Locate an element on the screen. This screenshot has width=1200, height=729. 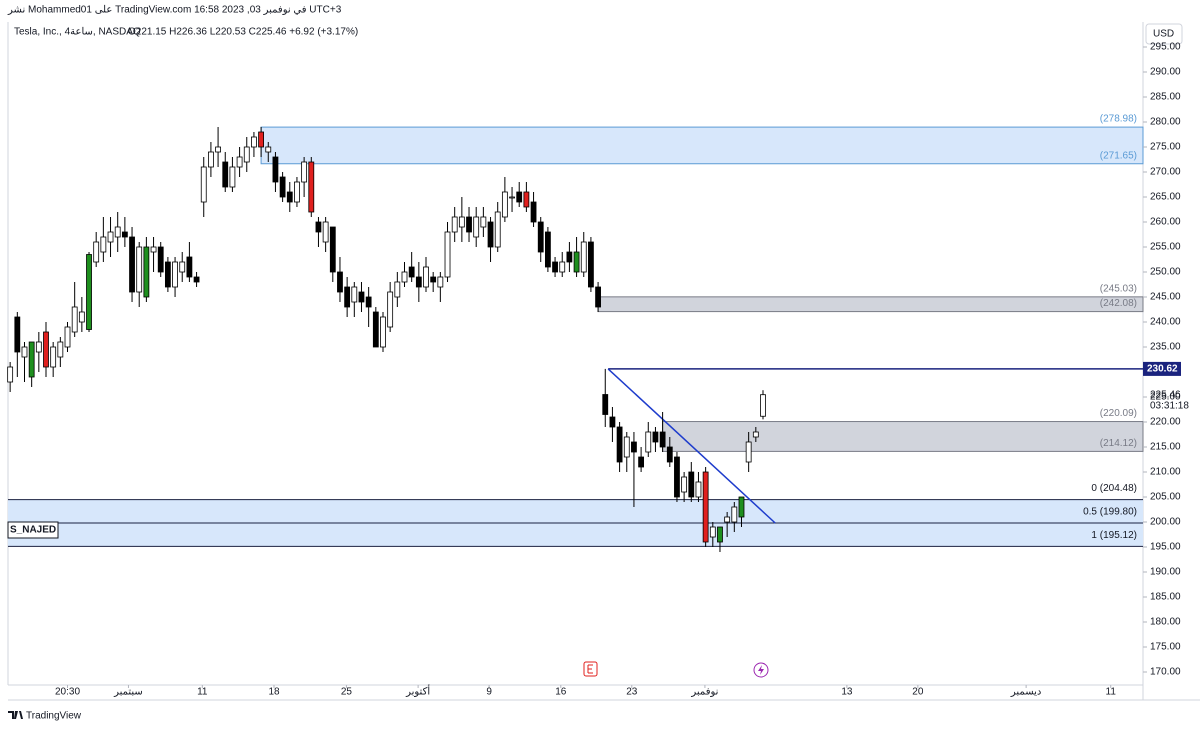
x-tick-label: 18 is located at coordinates (274, 692).